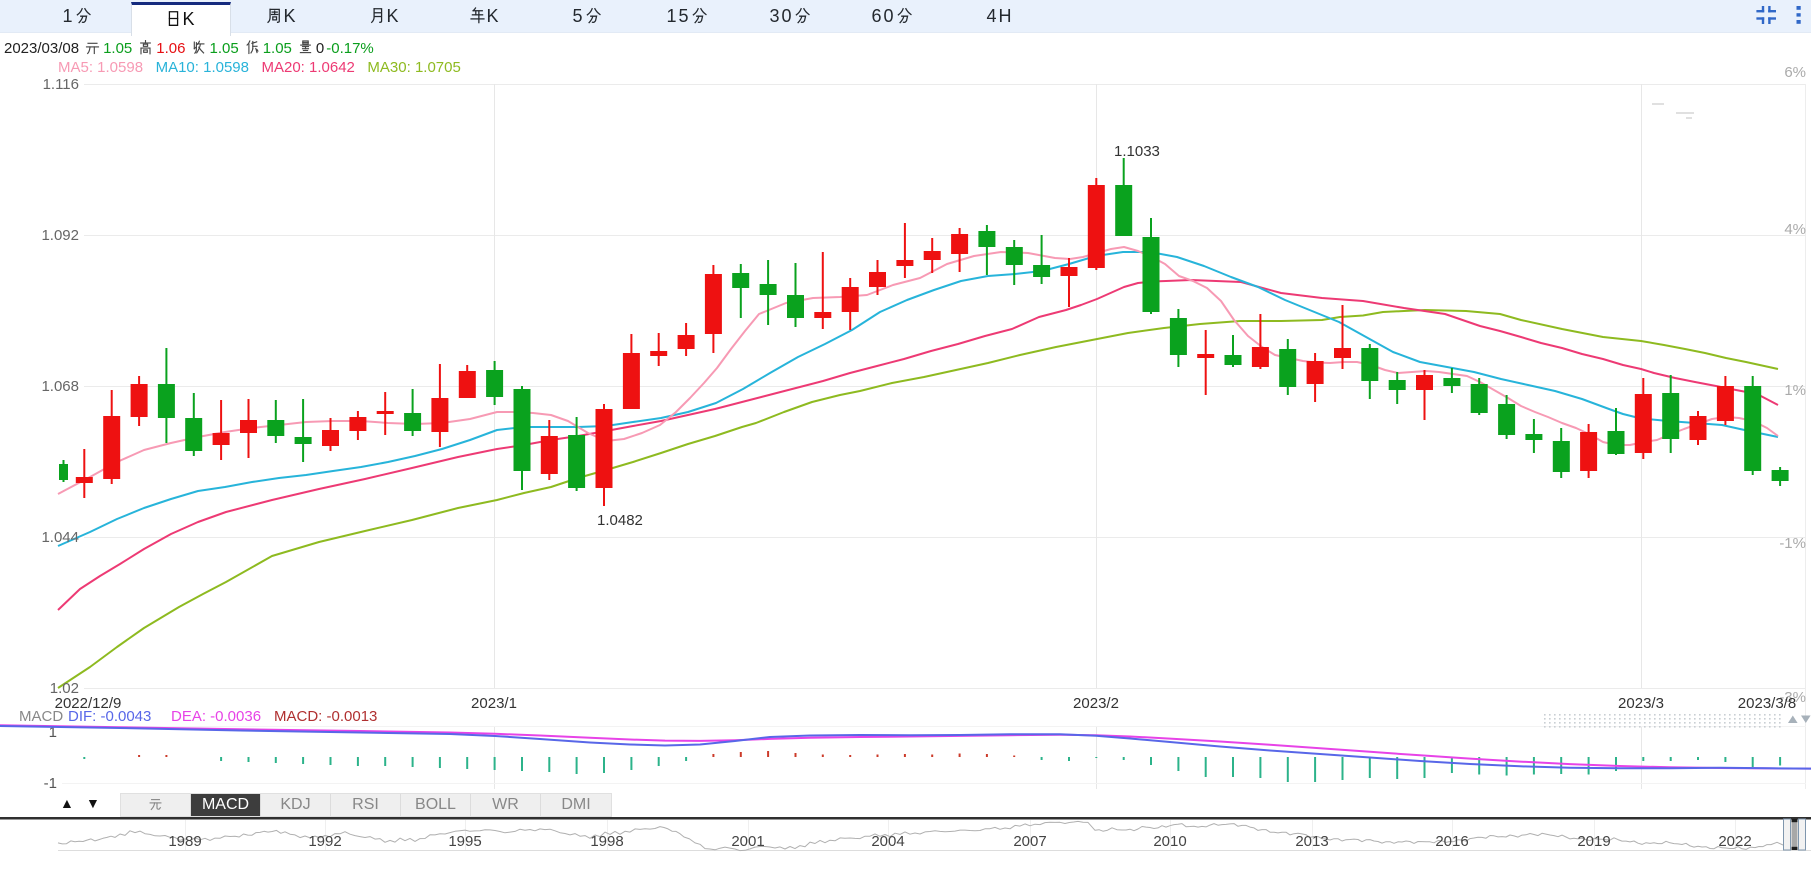  What do you see at coordinates (50, 783) in the screenshot?
I see `svg-text: -1` at bounding box center [50, 783].